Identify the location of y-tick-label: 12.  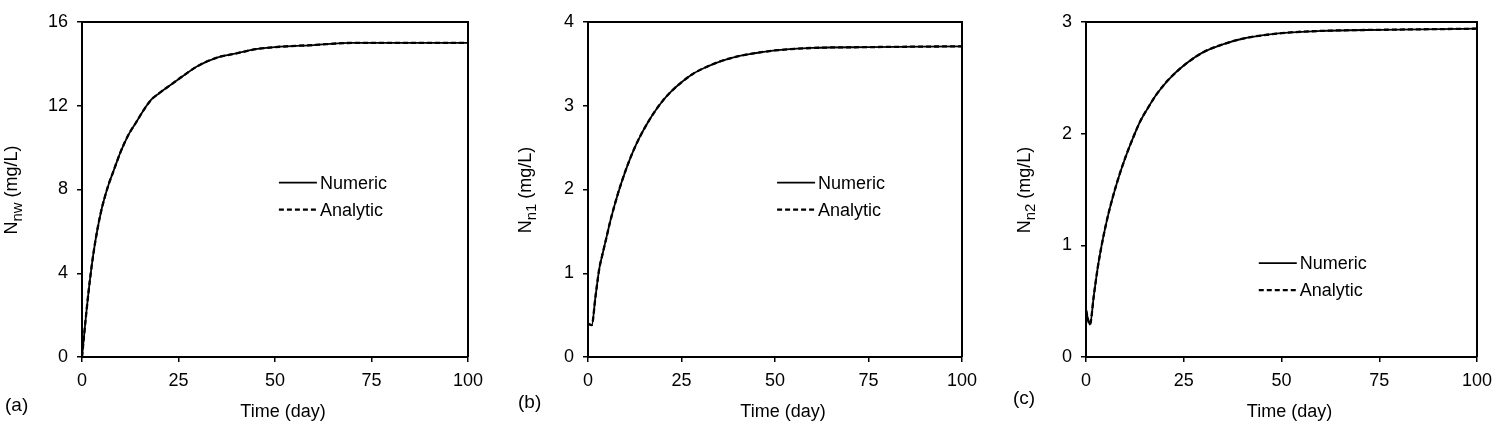
(57, 104).